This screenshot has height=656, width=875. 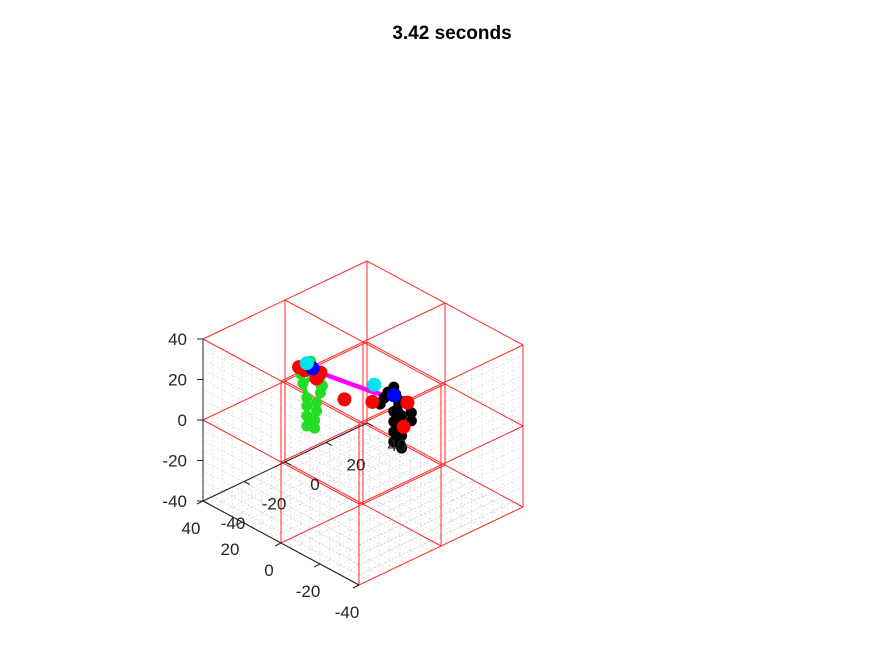 I want to click on y-tick-label: 20, so click(x=356, y=465).